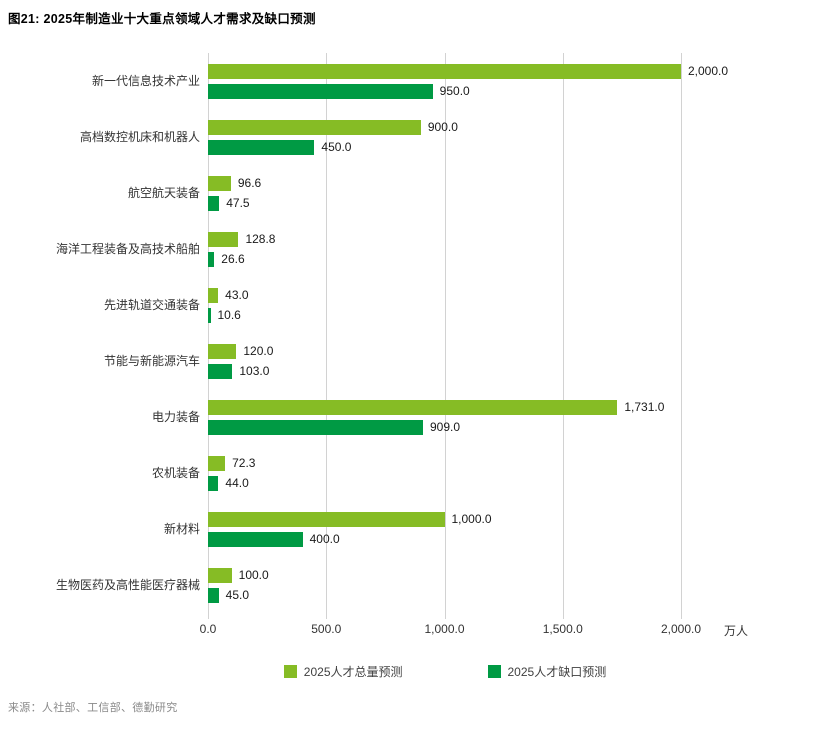 This screenshot has width=826, height=733. What do you see at coordinates (517, 361) in the screenshot?
I see `bar-pair: 120.0 103.0` at bounding box center [517, 361].